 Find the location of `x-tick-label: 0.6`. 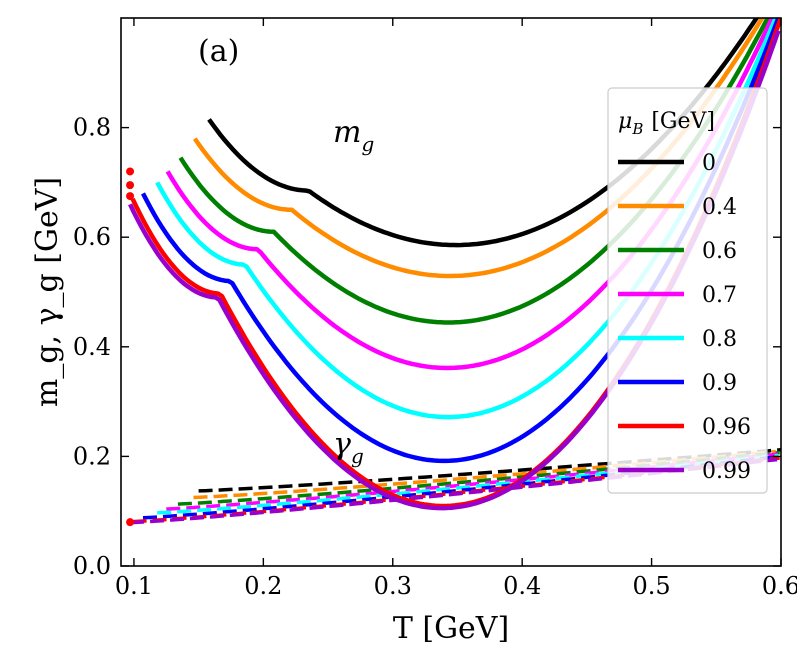

x-tick-label: 0.6 is located at coordinates (779, 586).